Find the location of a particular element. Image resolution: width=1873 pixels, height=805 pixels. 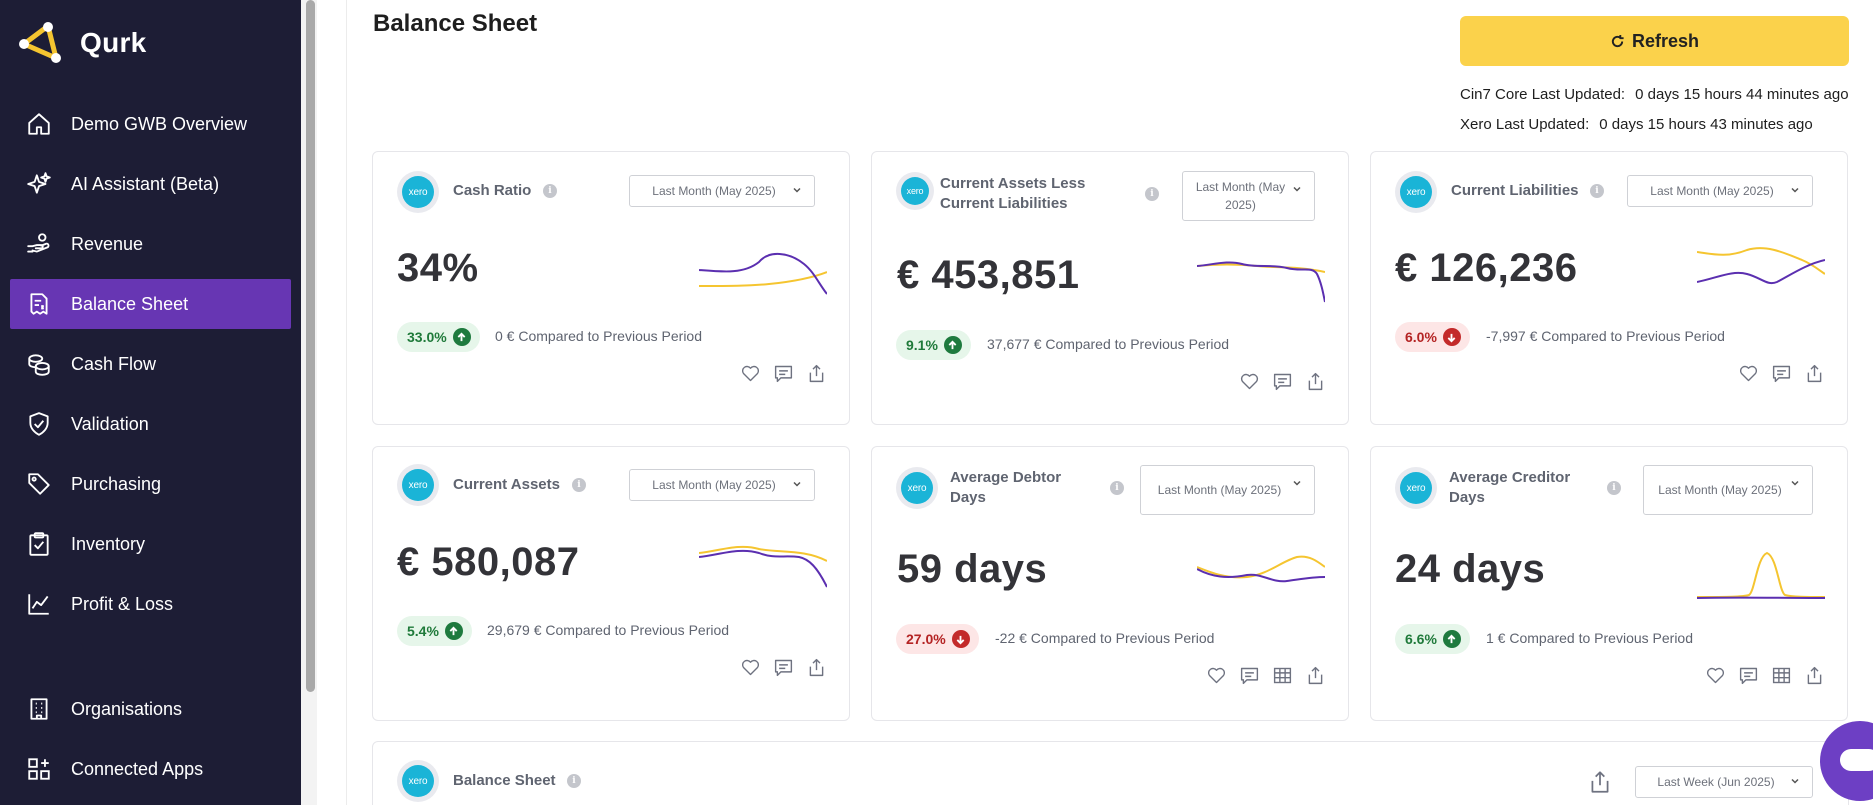

sidebar-item-balance-sheet: Balance Sheet is located at coordinates (150, 304).